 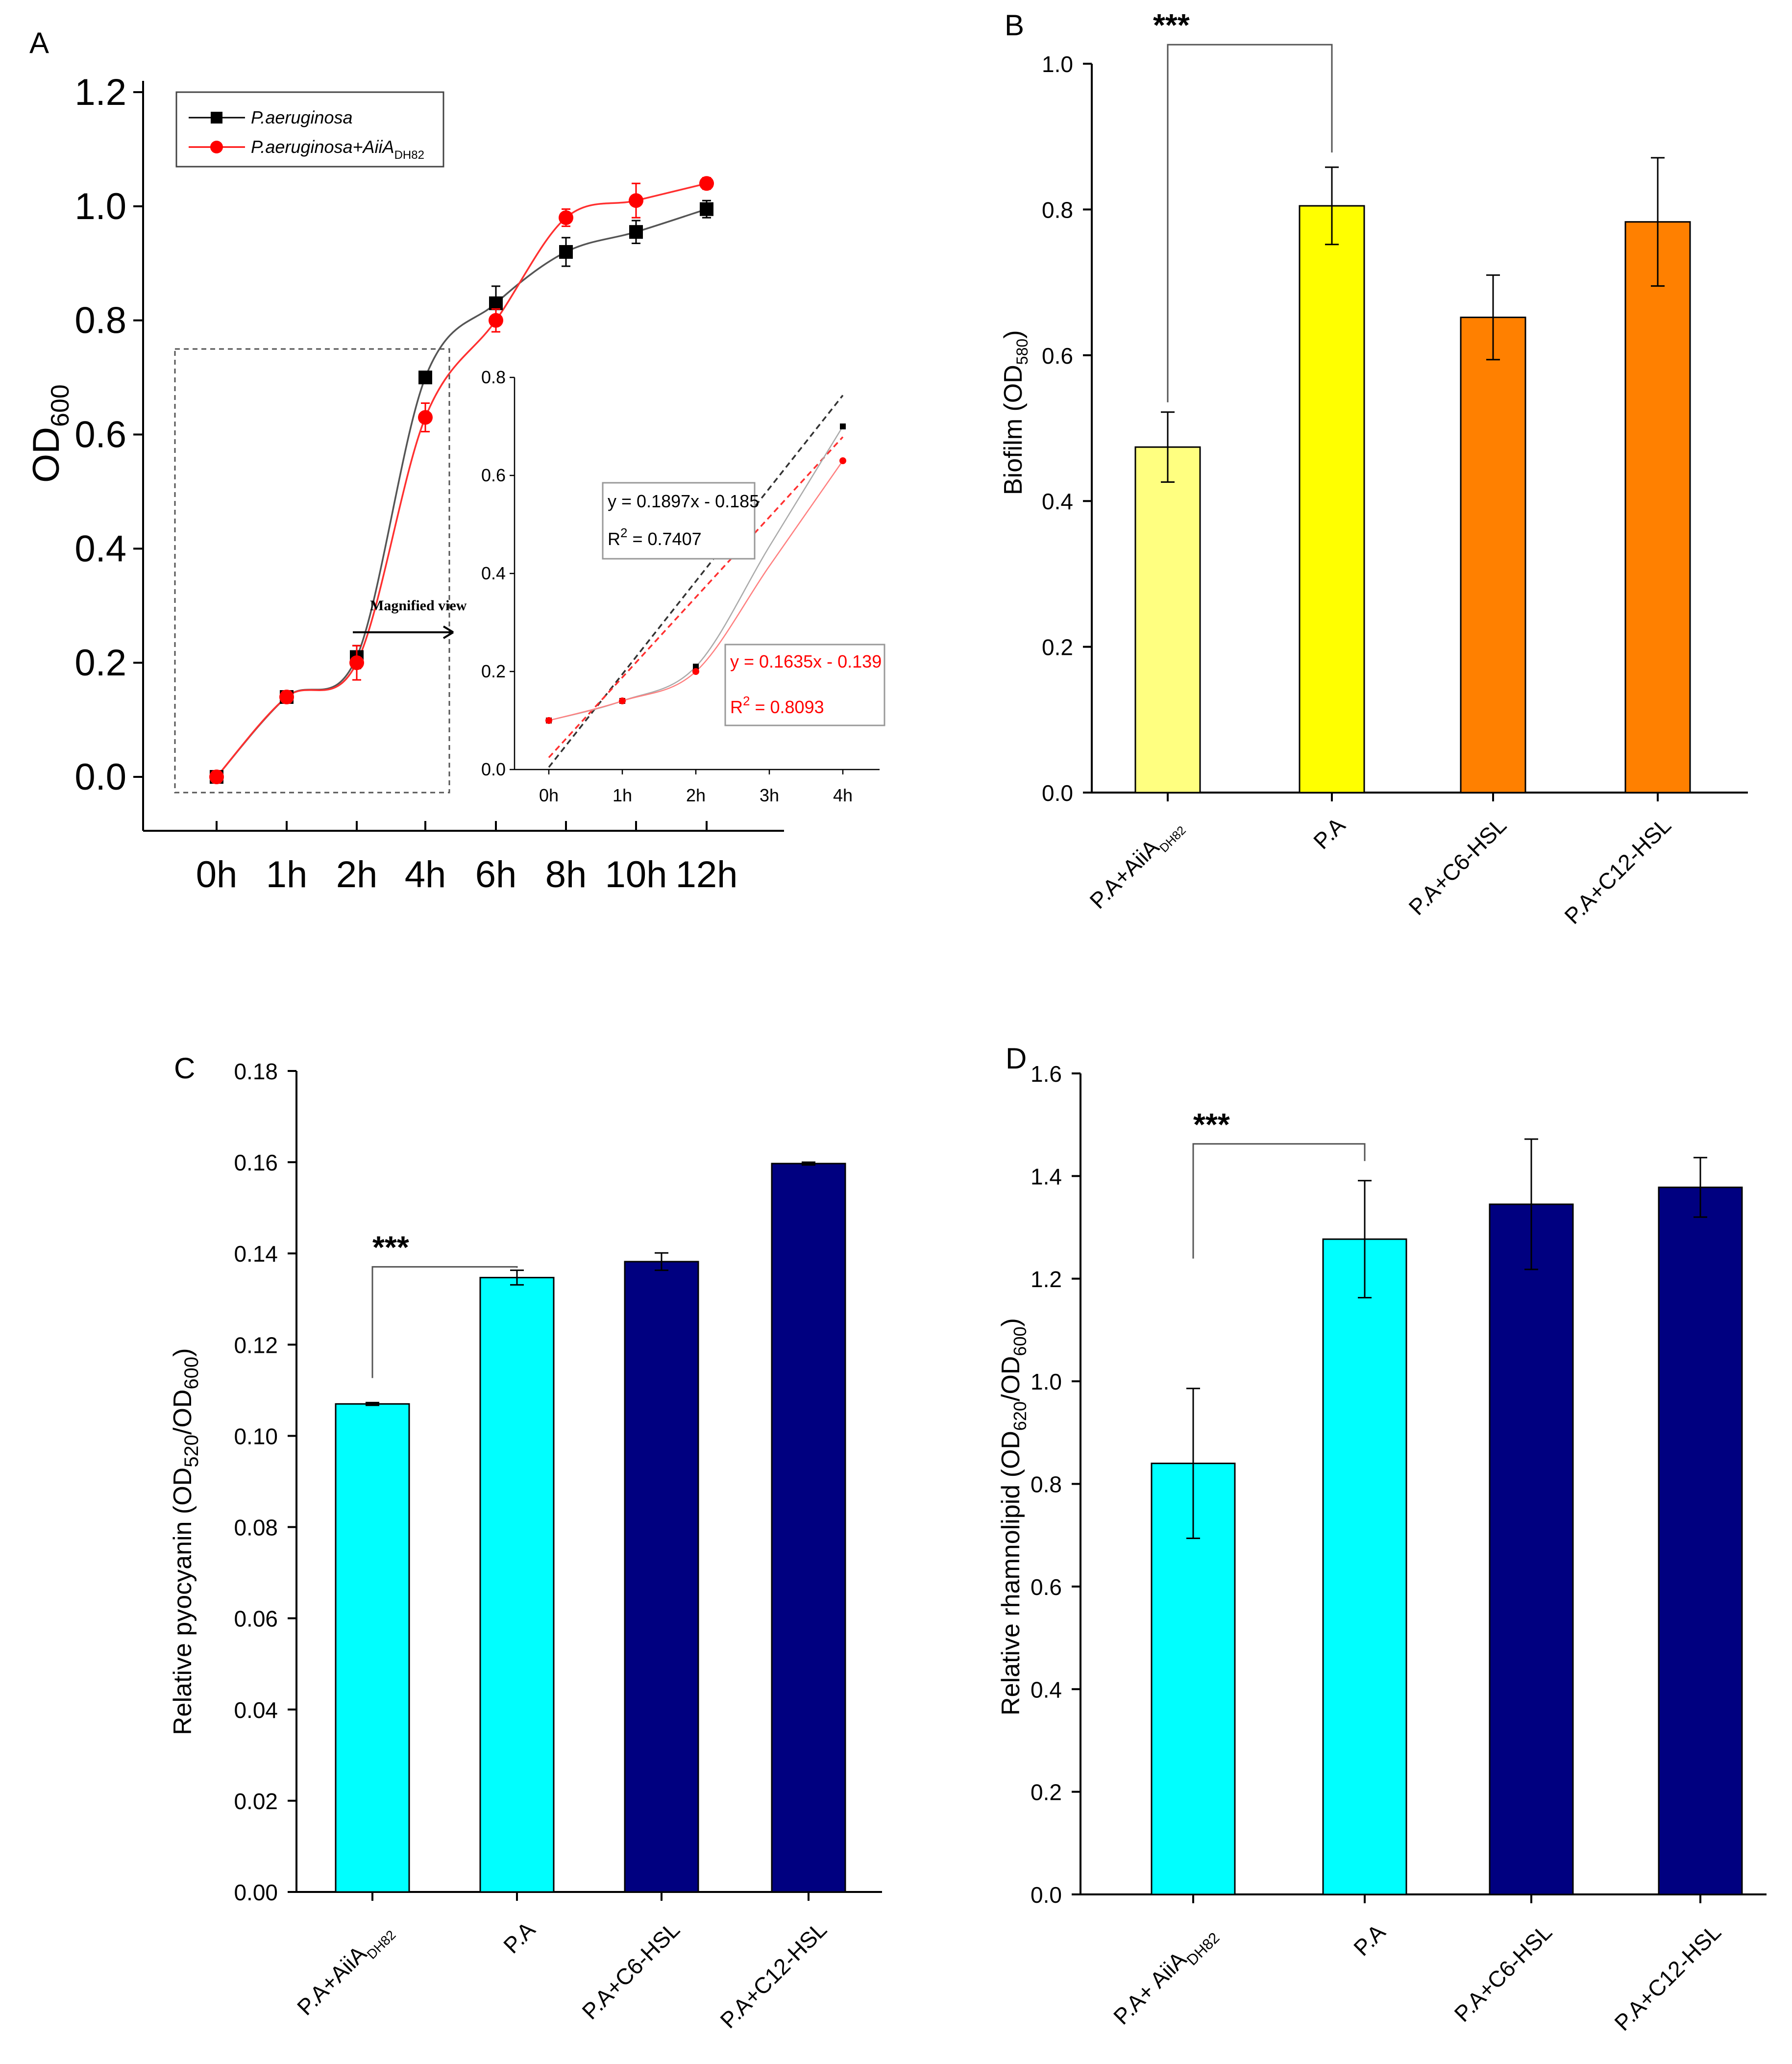 What do you see at coordinates (256, 1528) in the screenshot?
I see `y-tick-label: 0.08` at bounding box center [256, 1528].